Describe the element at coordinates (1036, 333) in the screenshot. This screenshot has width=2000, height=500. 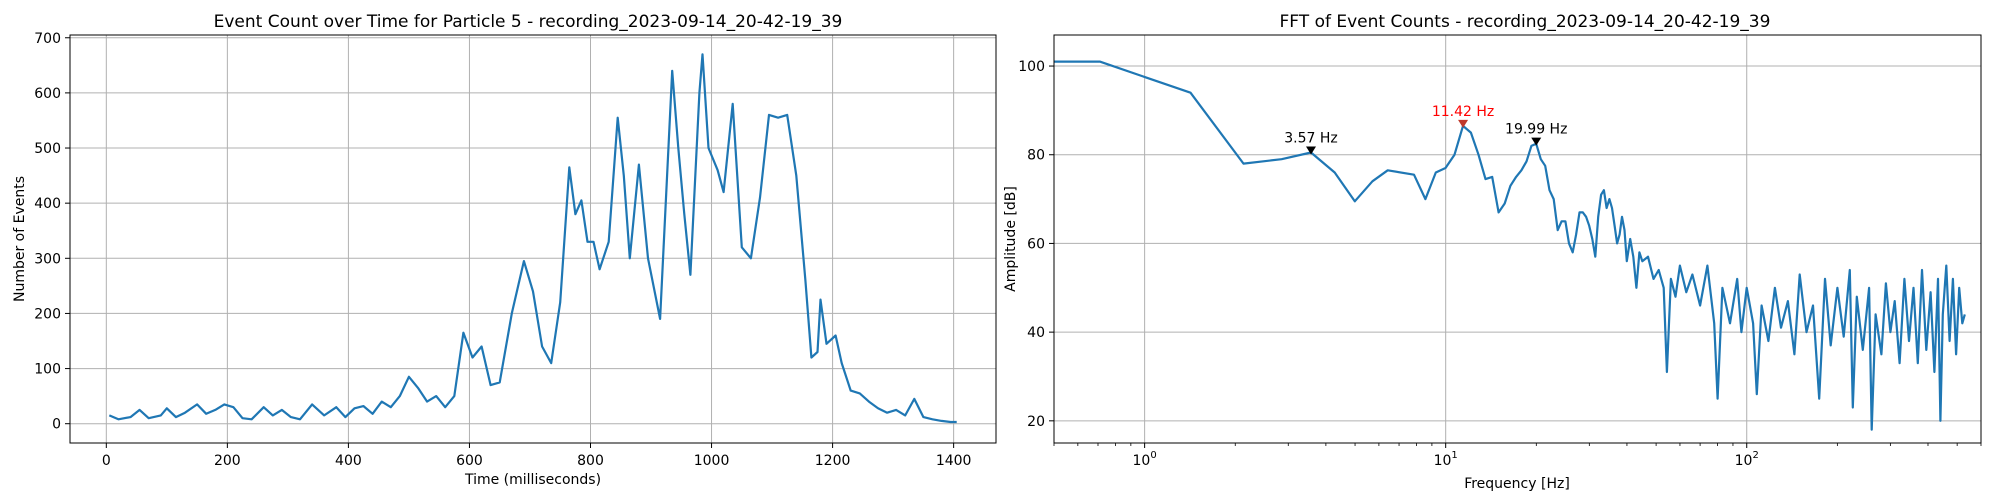
I see `y-tick-label: 40` at that location.